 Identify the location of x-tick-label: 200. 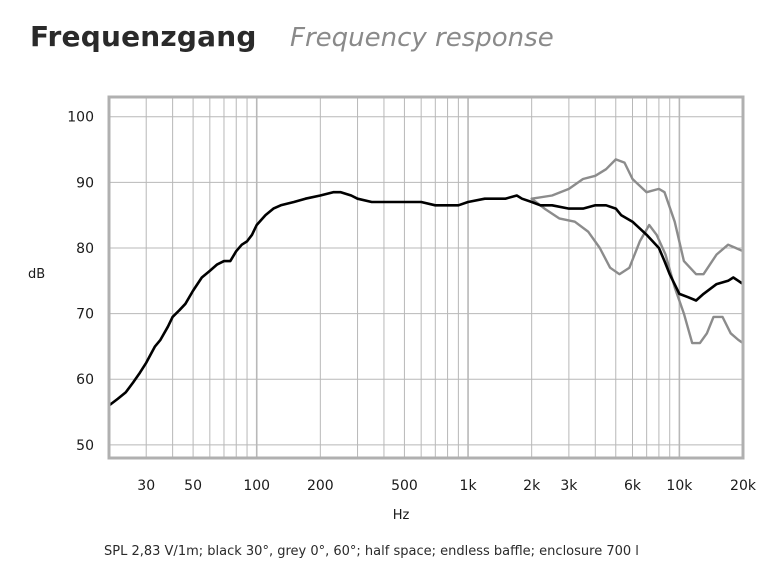
(320, 486).